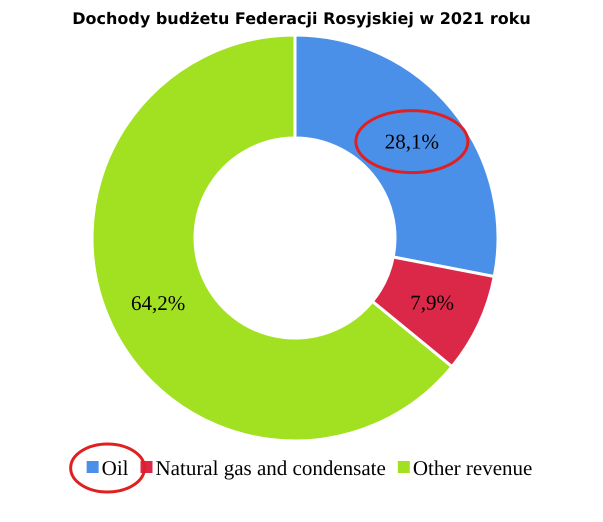  I want to click on legend-label: Natural gas and condensate, so click(270, 468).